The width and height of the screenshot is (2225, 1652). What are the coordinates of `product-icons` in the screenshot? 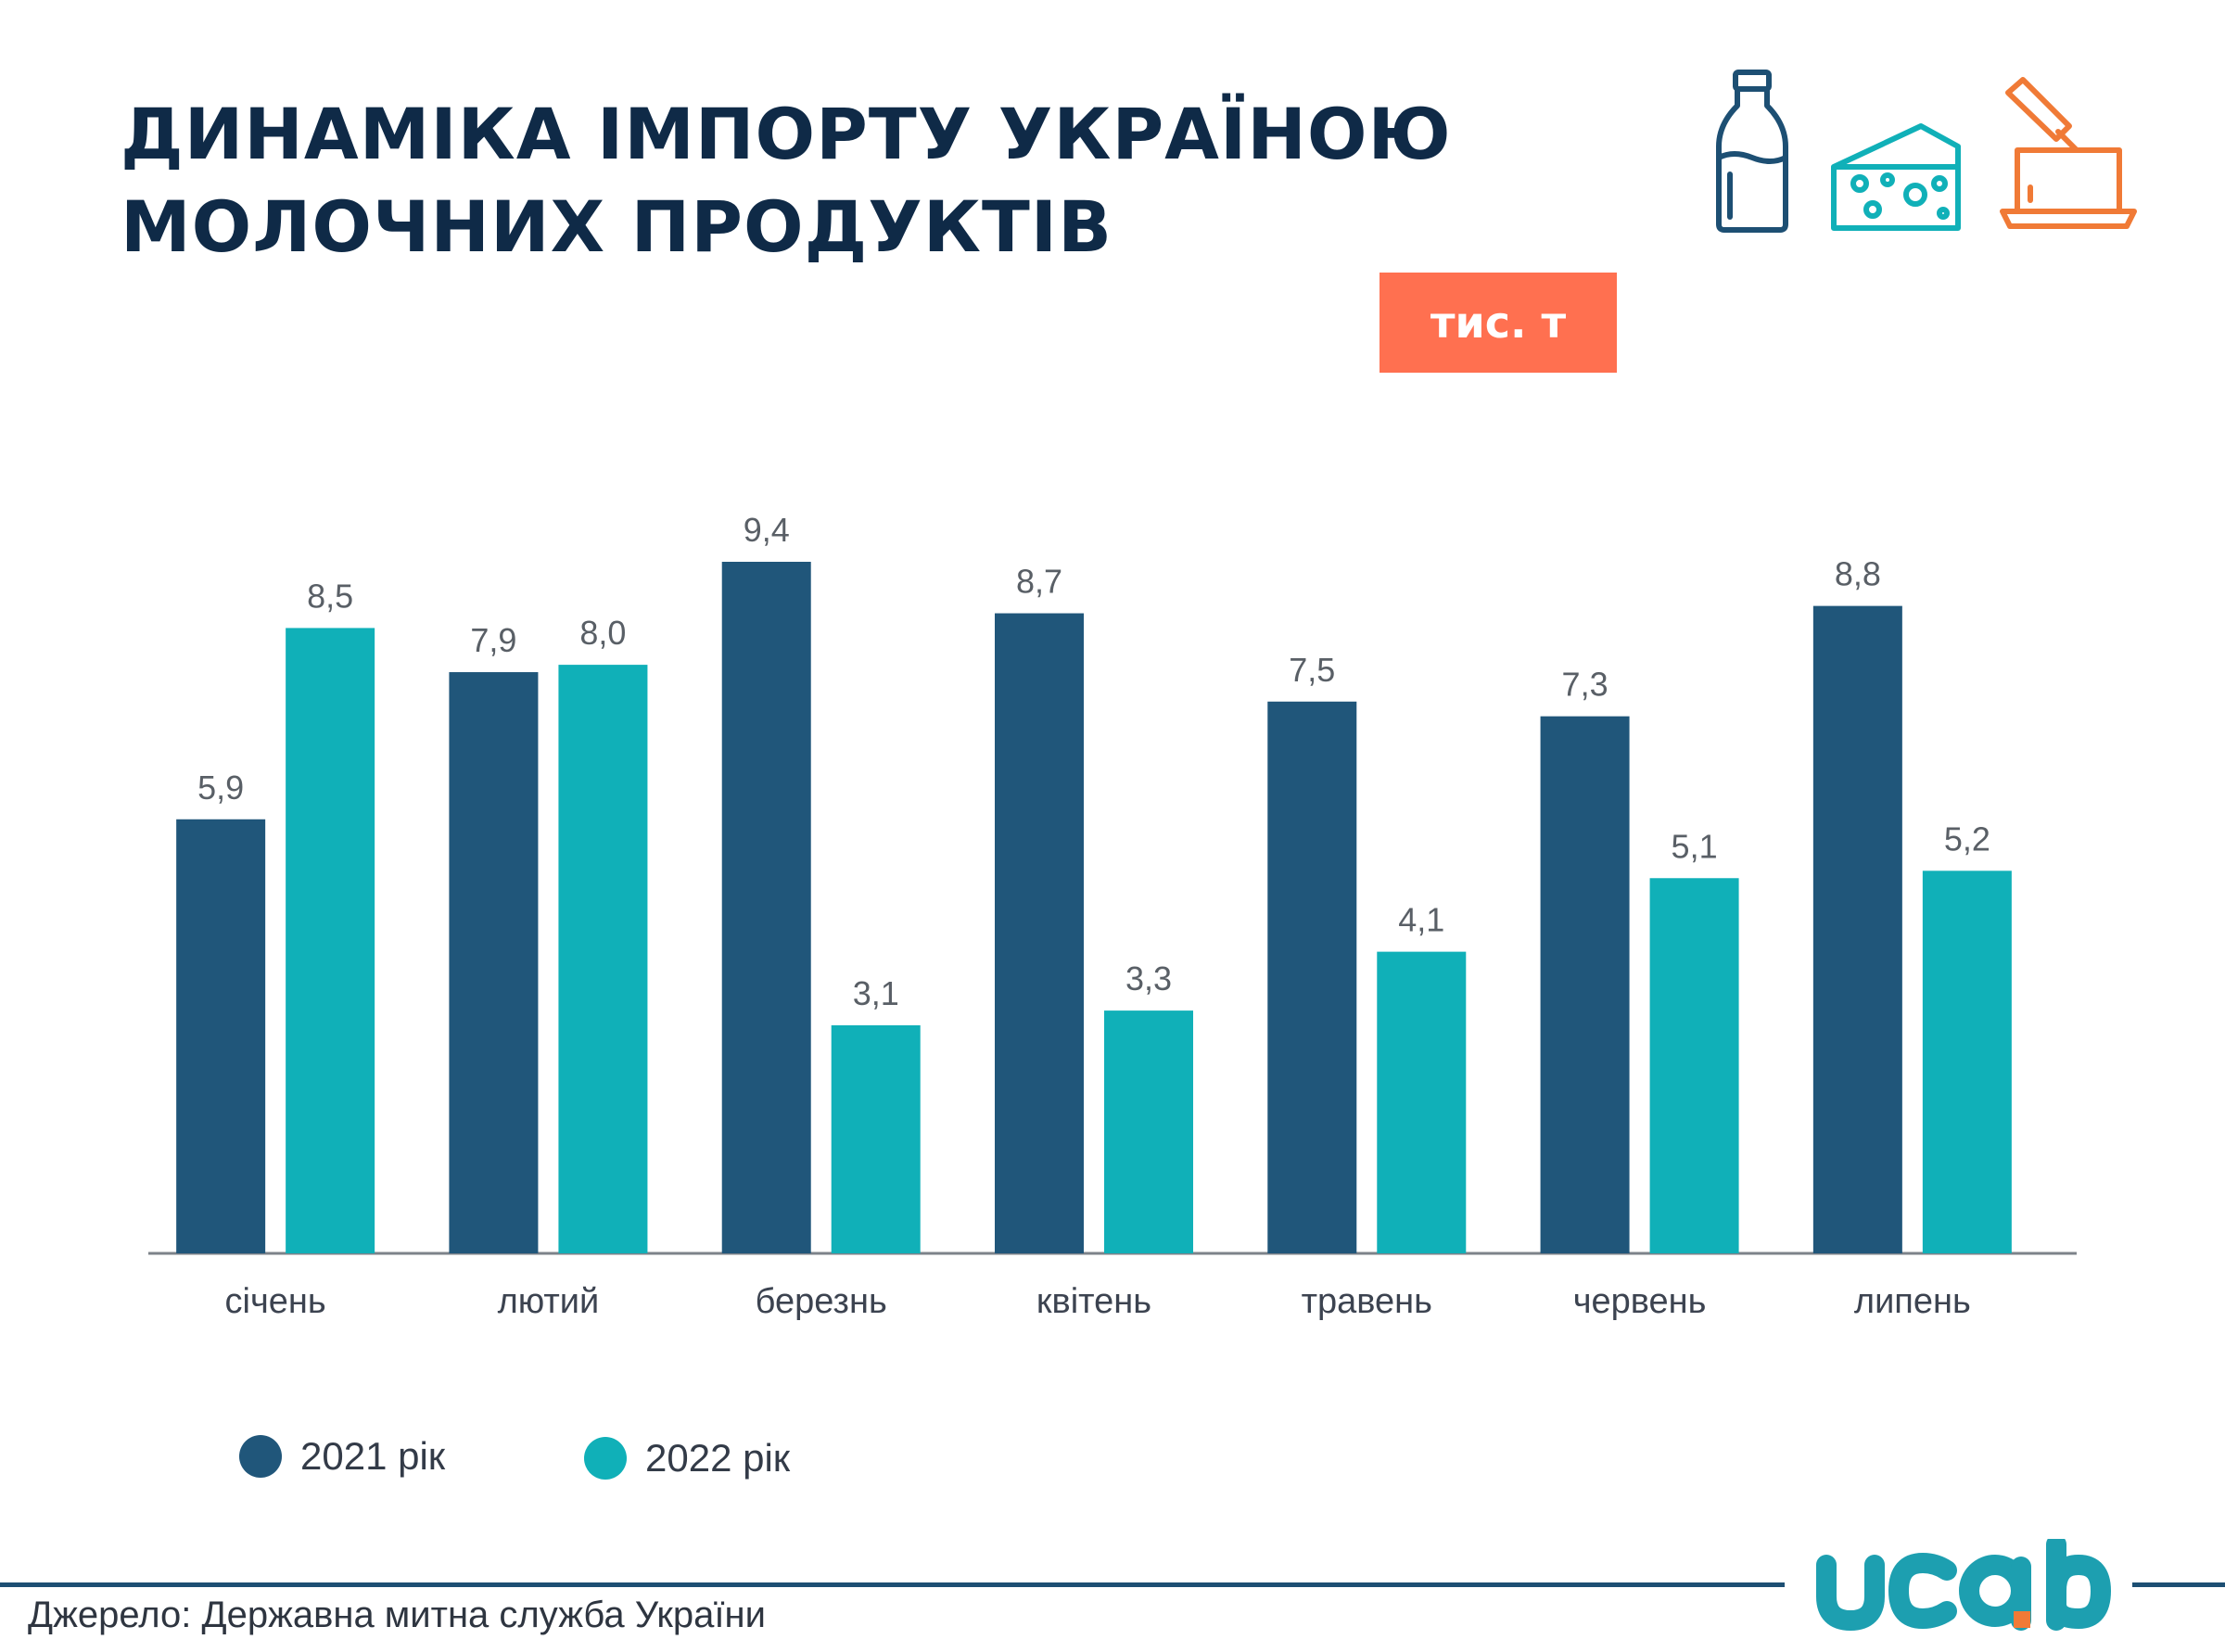 It's located at (1927, 151).